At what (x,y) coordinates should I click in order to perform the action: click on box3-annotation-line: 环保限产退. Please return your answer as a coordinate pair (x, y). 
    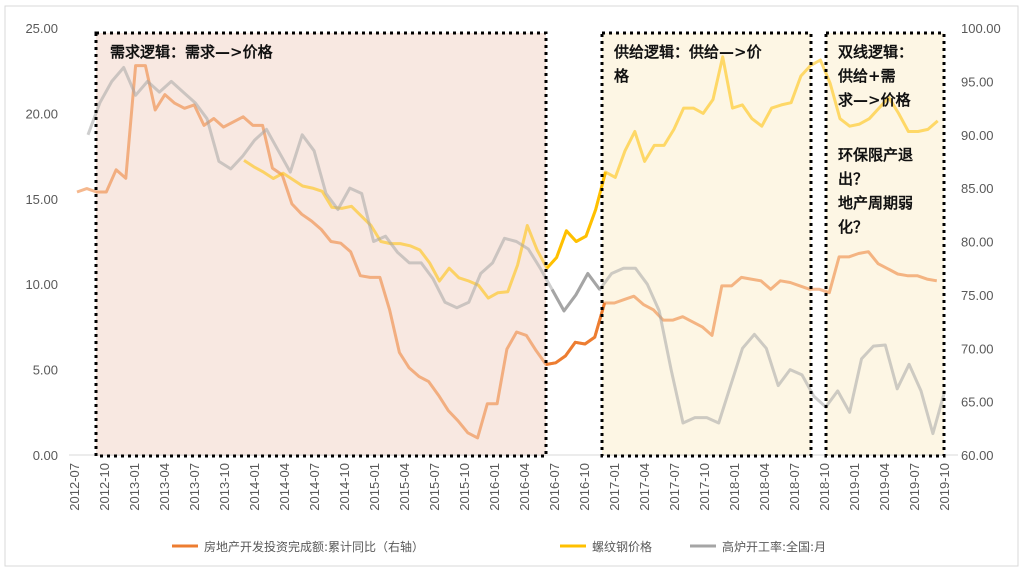
    Looking at the image, I should click on (875, 155).